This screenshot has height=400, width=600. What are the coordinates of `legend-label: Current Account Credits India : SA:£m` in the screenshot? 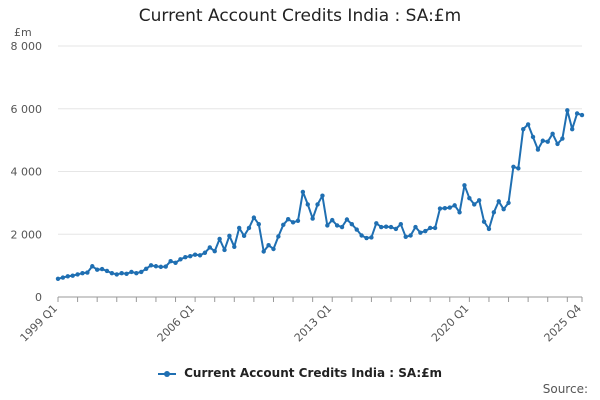 It's located at (313, 373).